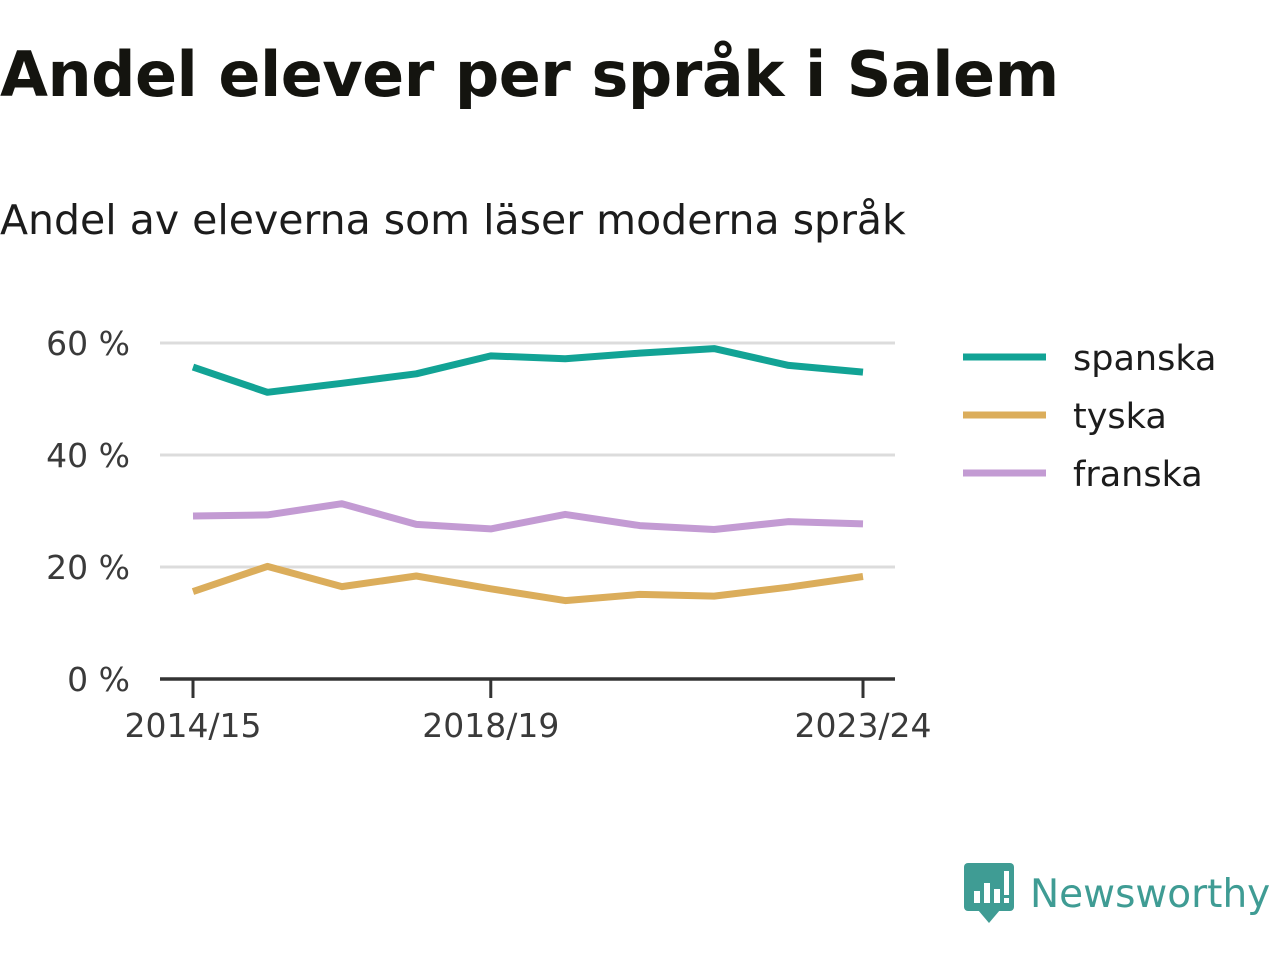  I want to click on x-tick-label: 2014/15, so click(192, 725).